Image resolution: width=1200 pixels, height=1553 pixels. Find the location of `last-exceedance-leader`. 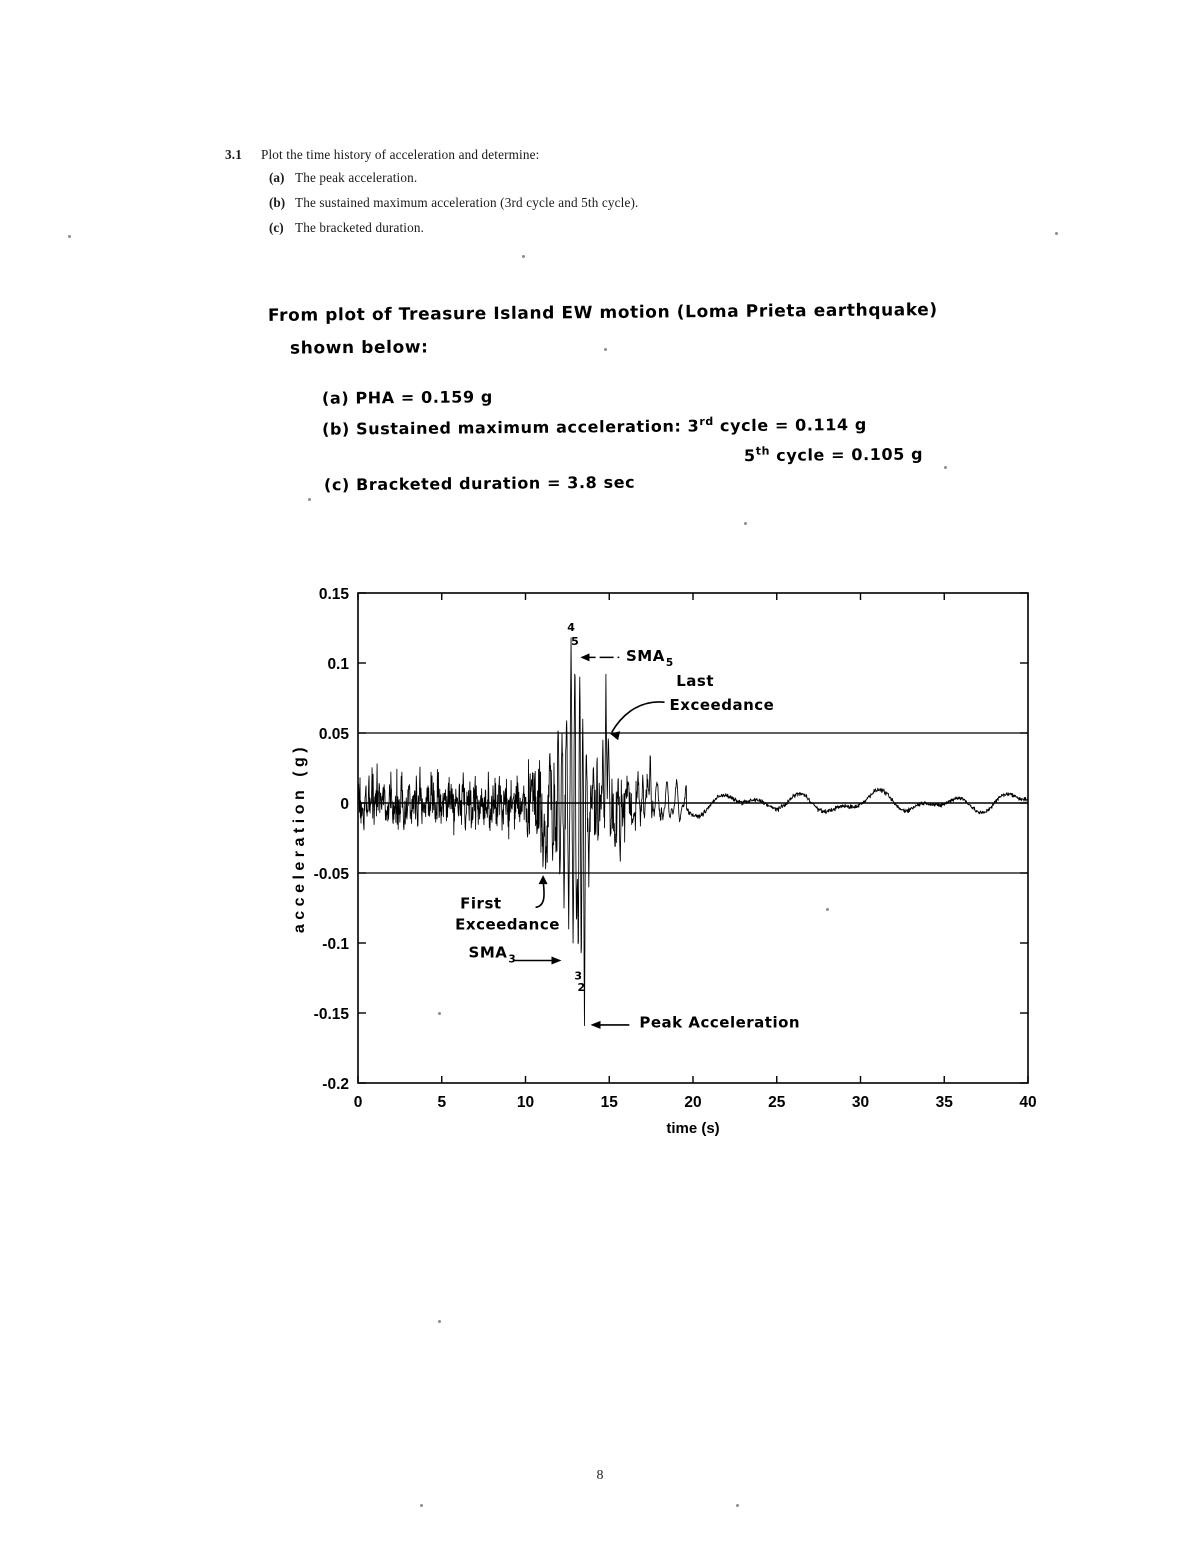

last-exceedance-leader is located at coordinates (638, 717).